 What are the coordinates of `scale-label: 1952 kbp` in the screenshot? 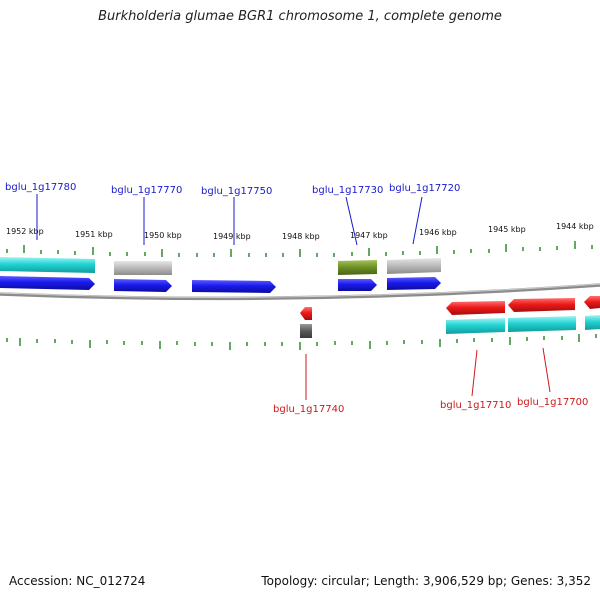 It's located at (25, 231).